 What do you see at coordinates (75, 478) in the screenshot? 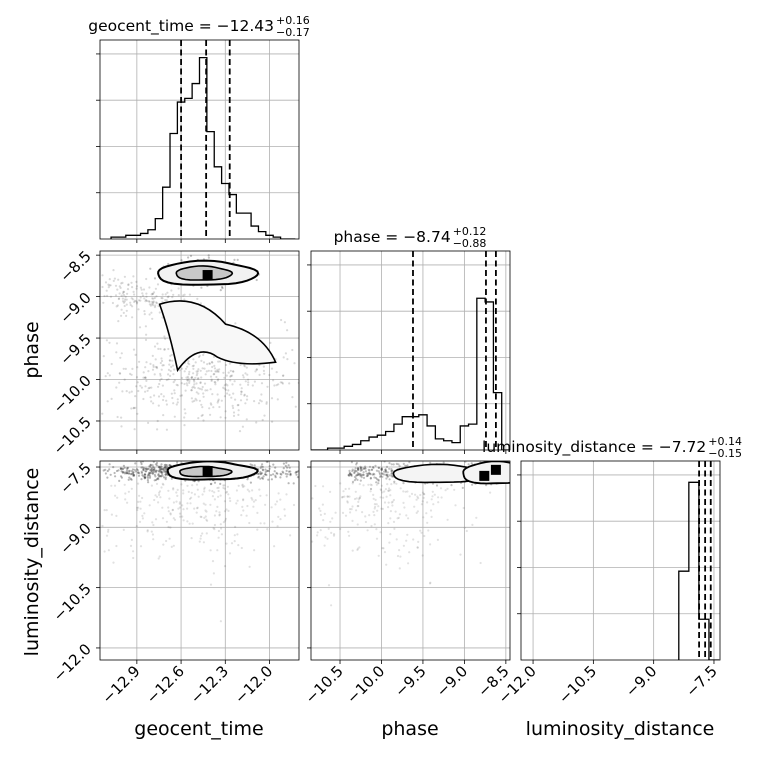
I see `y-tick-label: −7.5` at bounding box center [75, 478].